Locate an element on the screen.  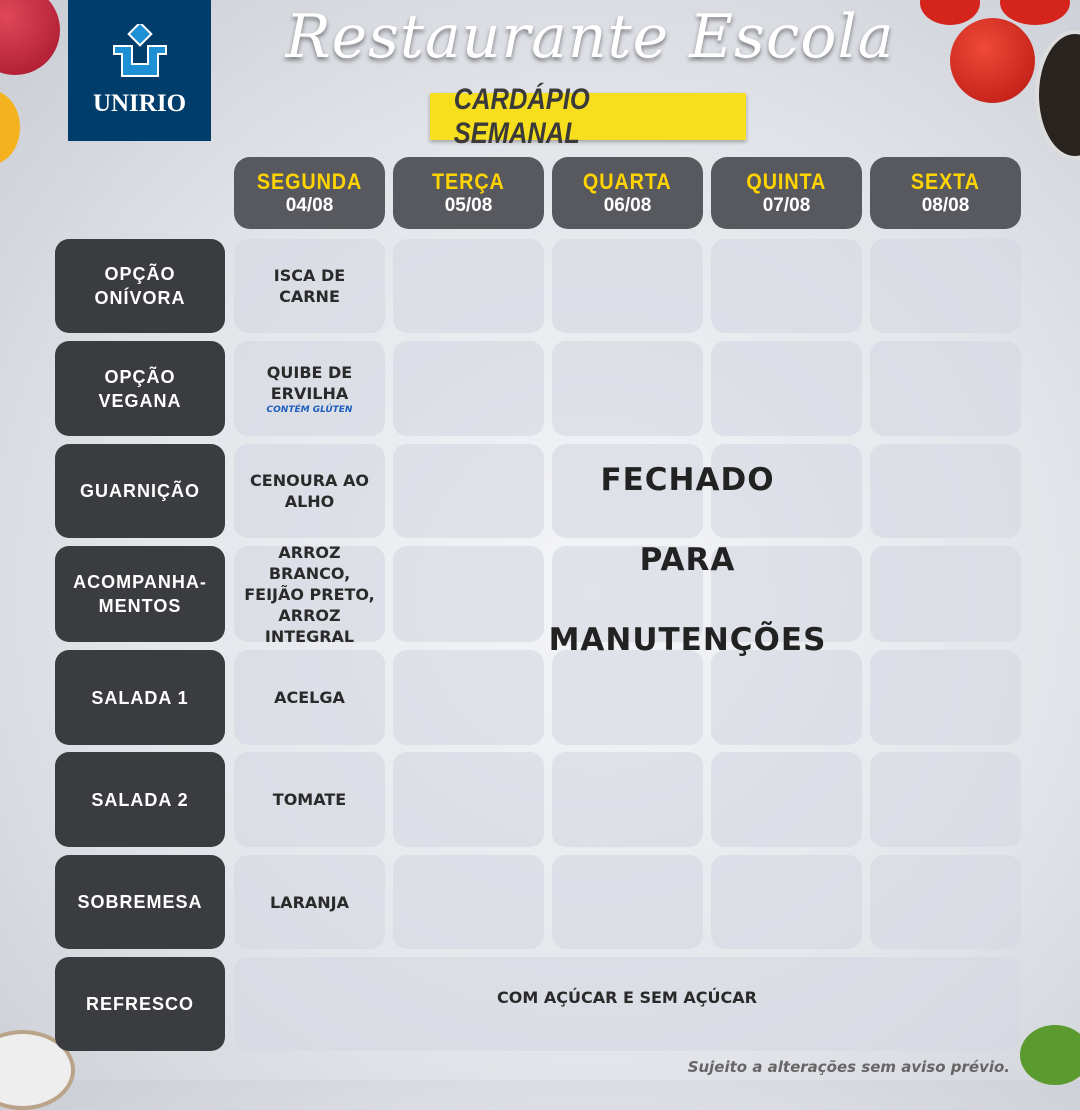
row-label-text: OPÇÃO ONÍVORA is located at coordinates (140, 286).